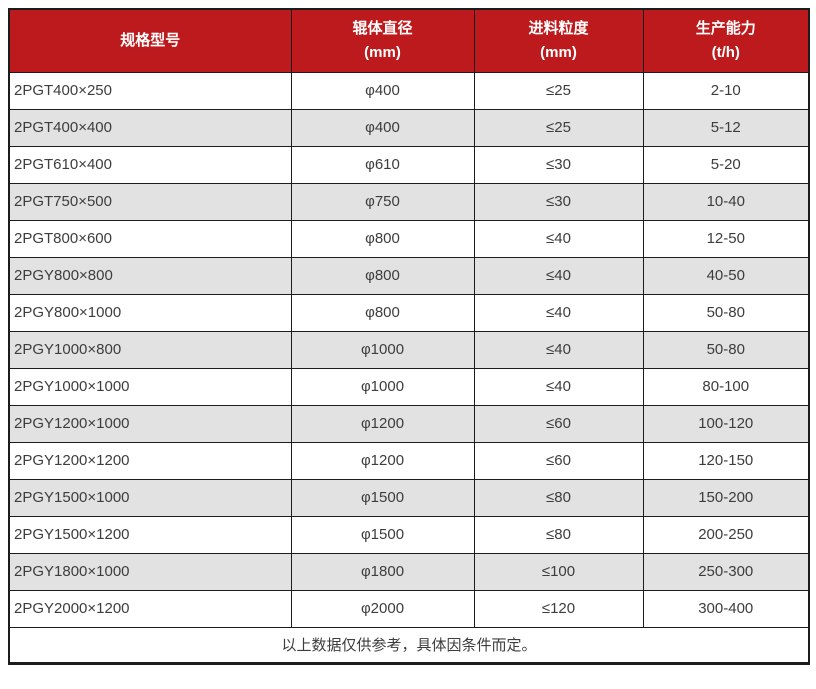 The image size is (816, 689). I want to click on header-feed-size-title: 进料粒度, so click(558, 28).